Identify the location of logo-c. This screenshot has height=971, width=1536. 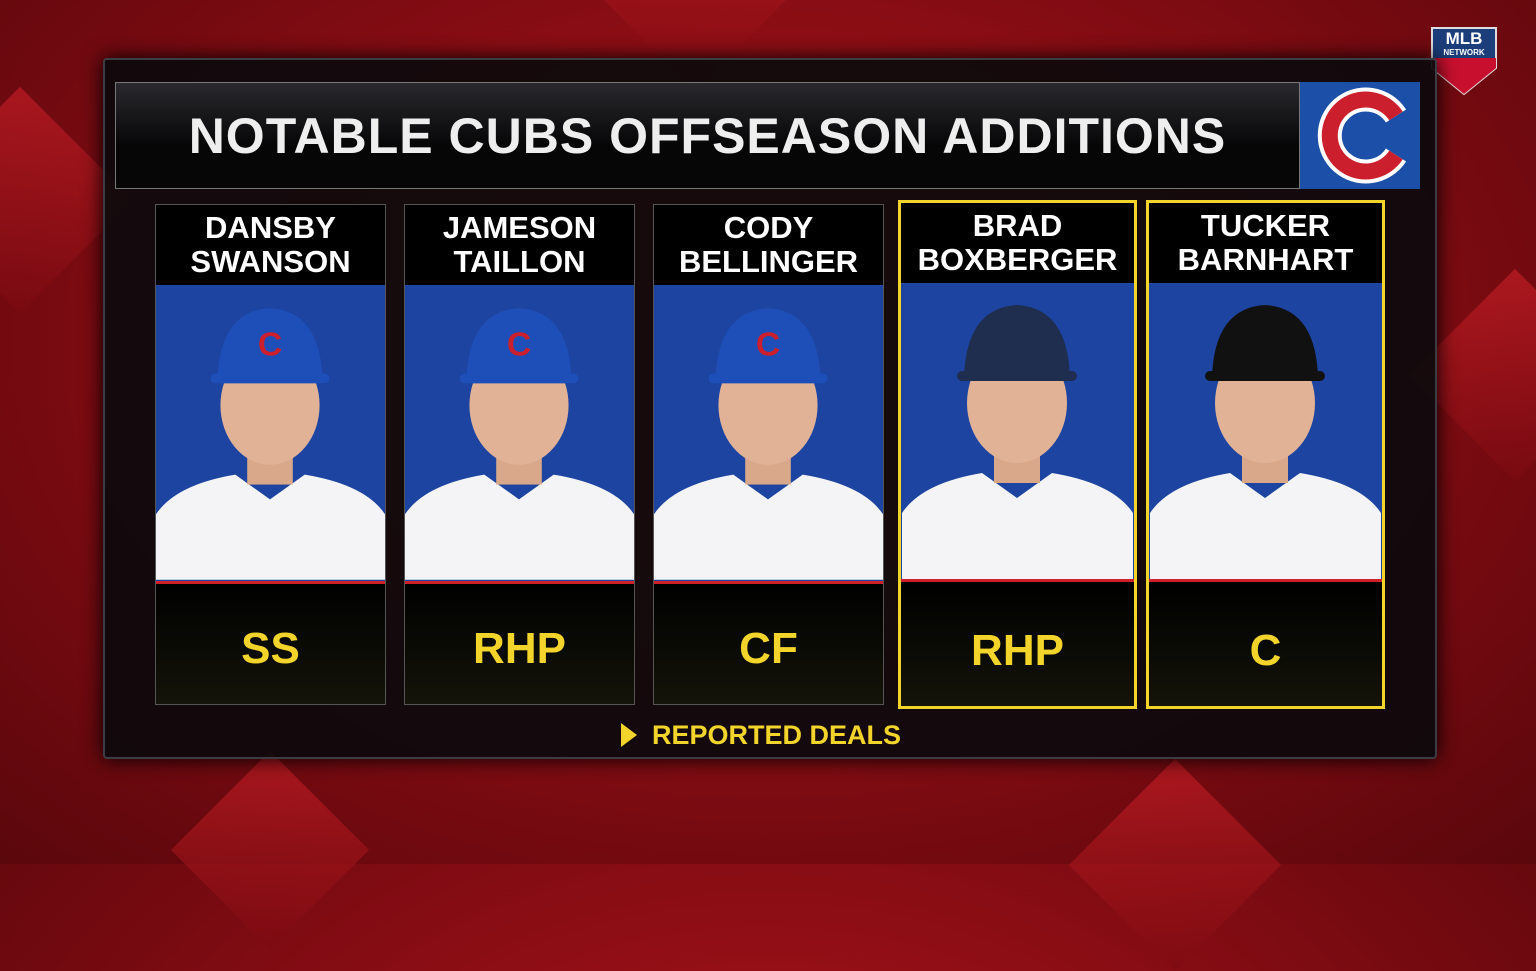
(1362, 135).